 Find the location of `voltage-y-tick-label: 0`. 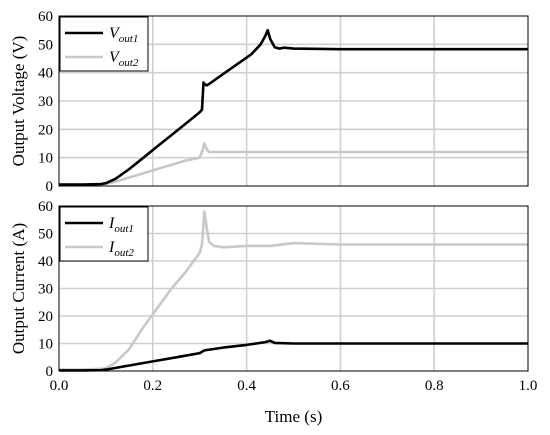

voltage-y-tick-label: 0 is located at coordinates (50, 187).